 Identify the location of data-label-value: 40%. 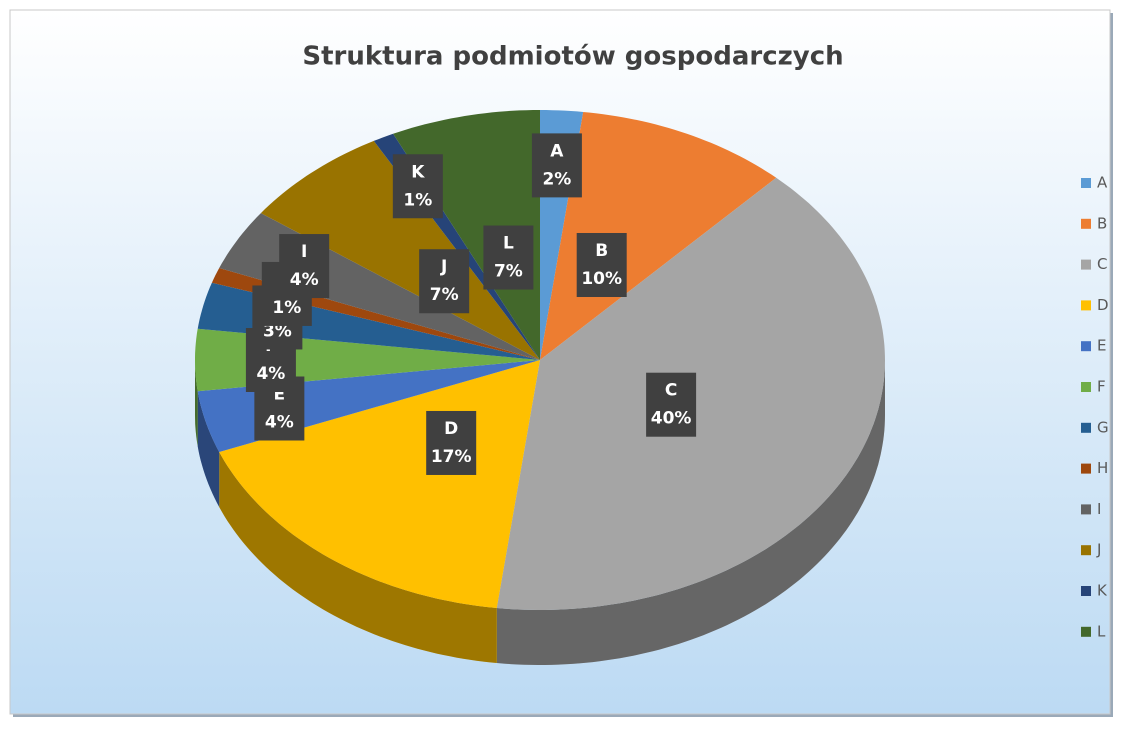
(671, 419).